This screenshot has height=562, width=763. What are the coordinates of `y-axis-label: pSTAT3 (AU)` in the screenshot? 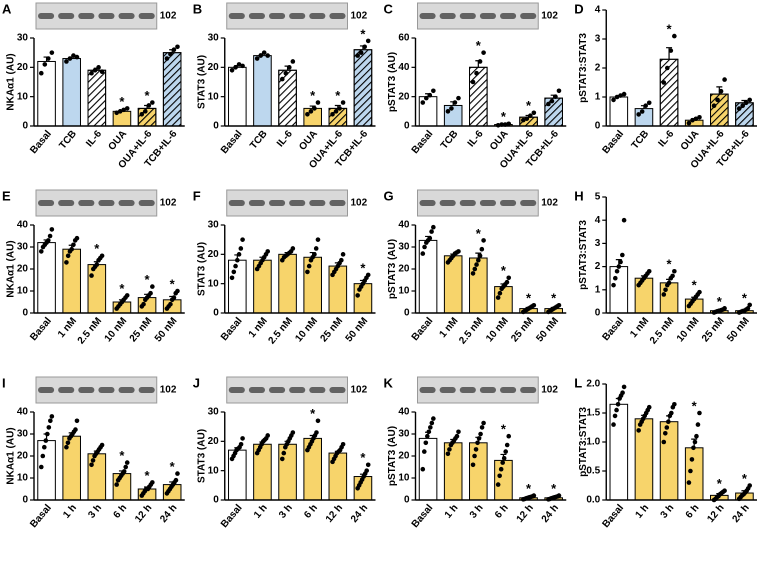 It's located at (392, 269).